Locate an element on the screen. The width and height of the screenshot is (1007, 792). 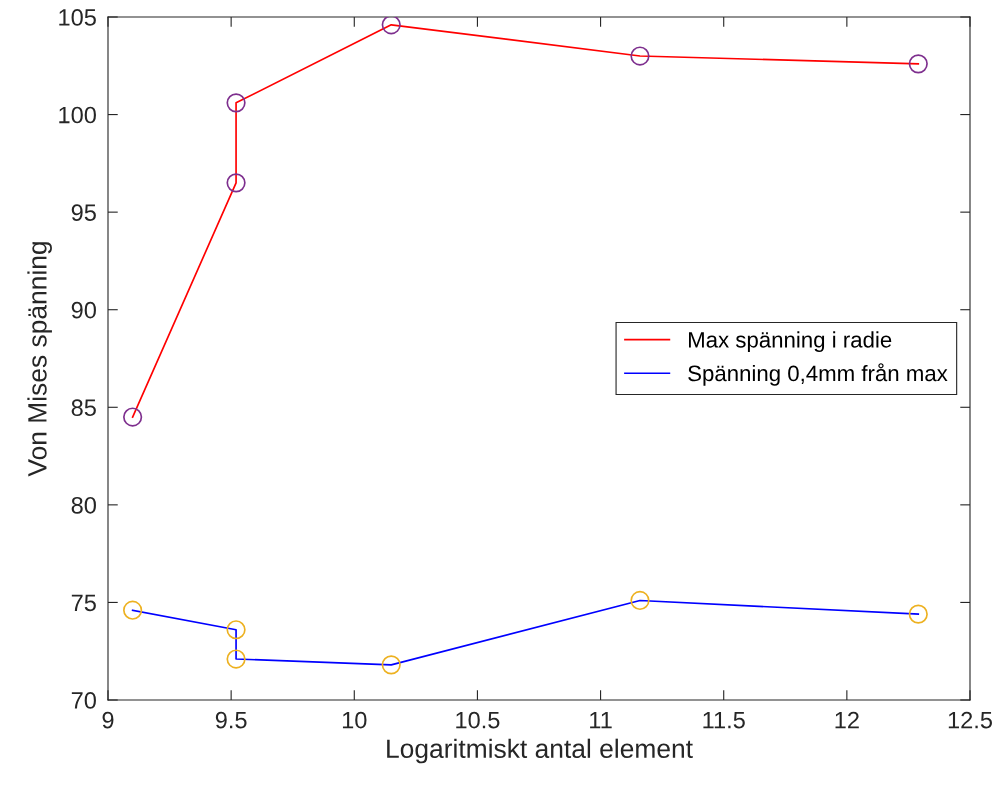
x-tick-label: 9.5 is located at coordinates (231, 720).